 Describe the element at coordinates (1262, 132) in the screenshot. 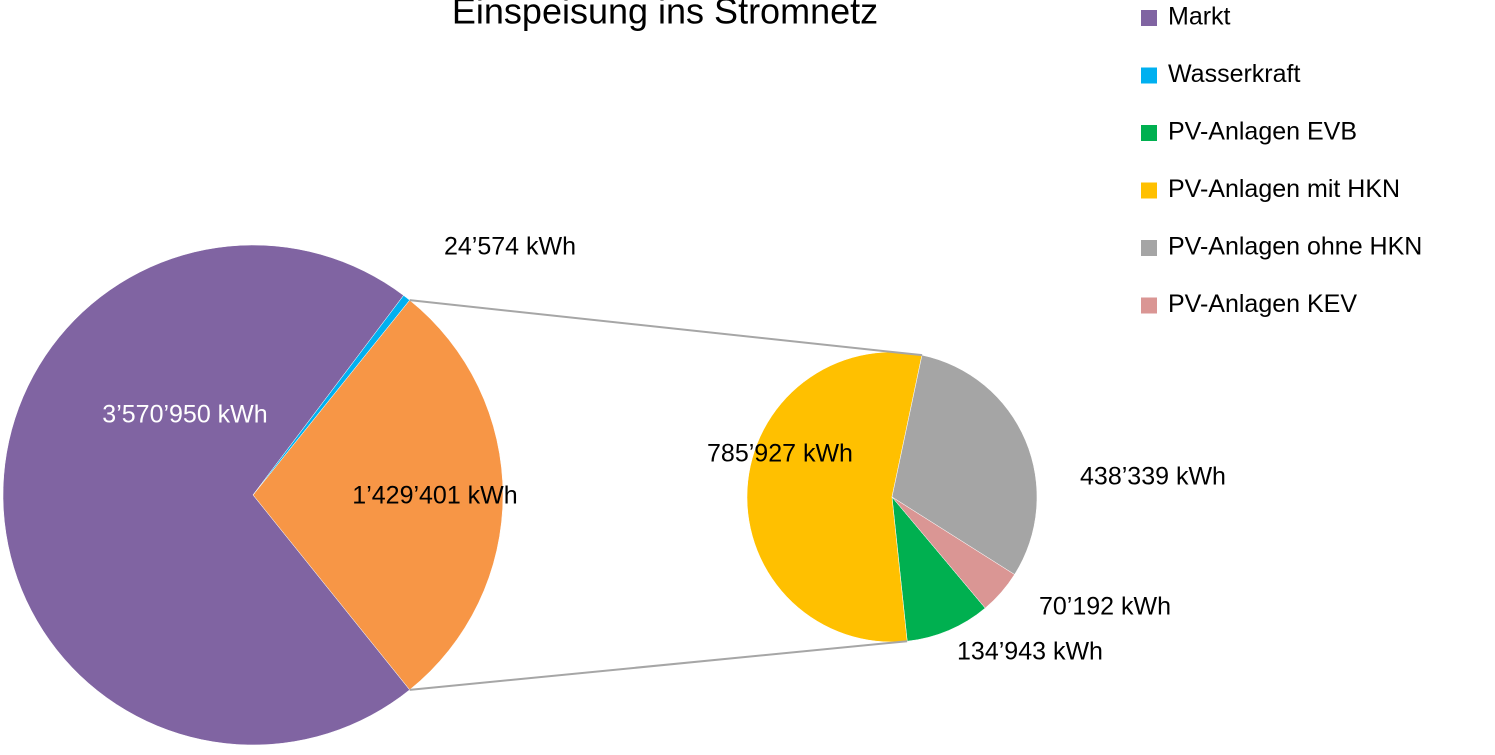

I see `legend-label: PV-Anlagen EVB` at that location.